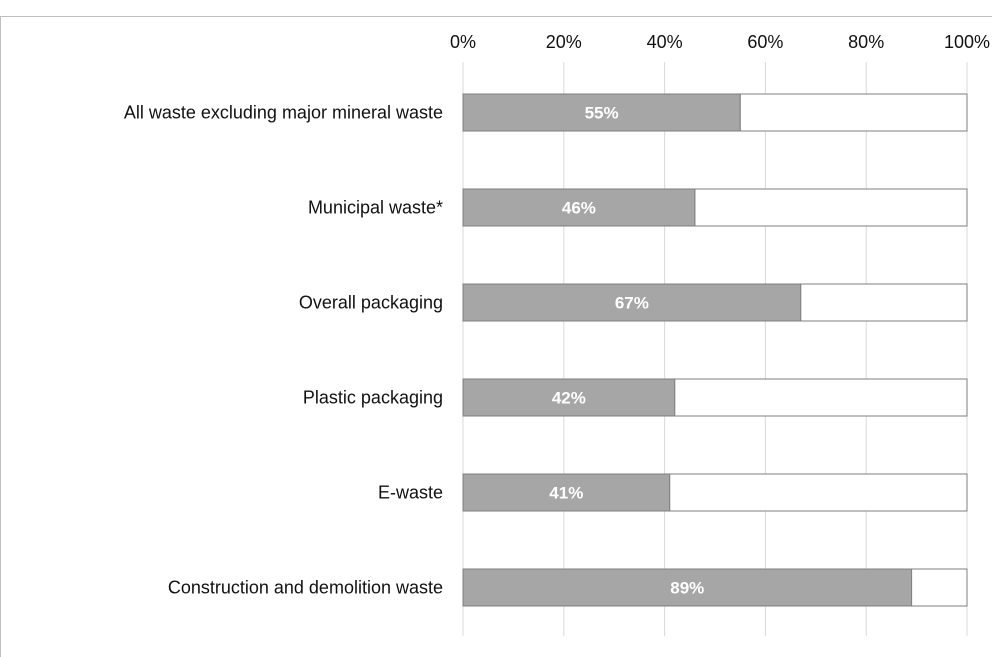  What do you see at coordinates (373, 398) in the screenshot?
I see `category-label: Plastic packaging` at bounding box center [373, 398].